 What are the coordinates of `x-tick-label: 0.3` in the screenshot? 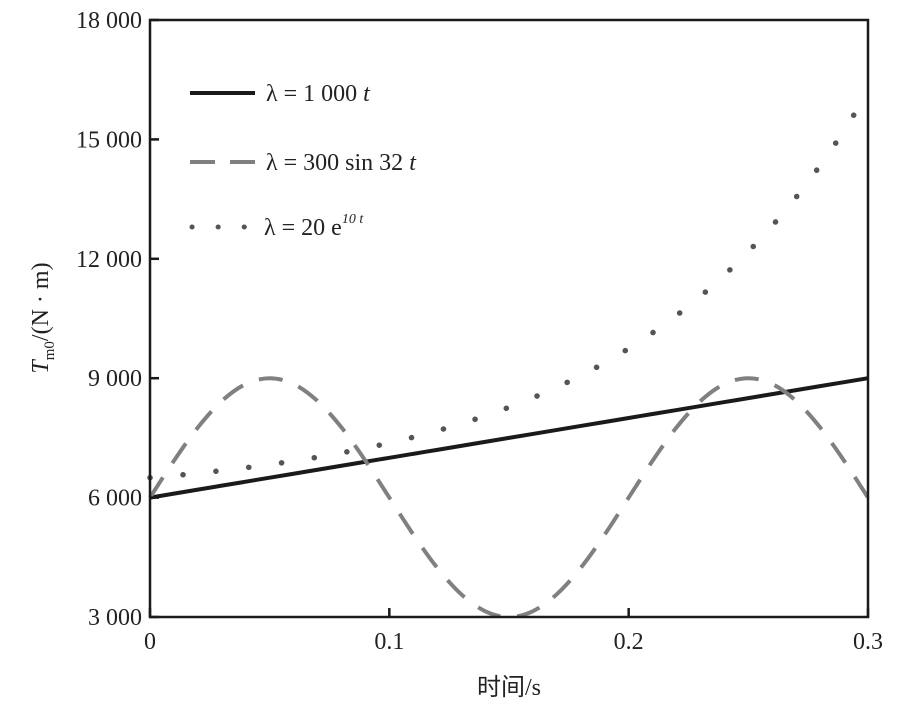 It's located at (868, 642).